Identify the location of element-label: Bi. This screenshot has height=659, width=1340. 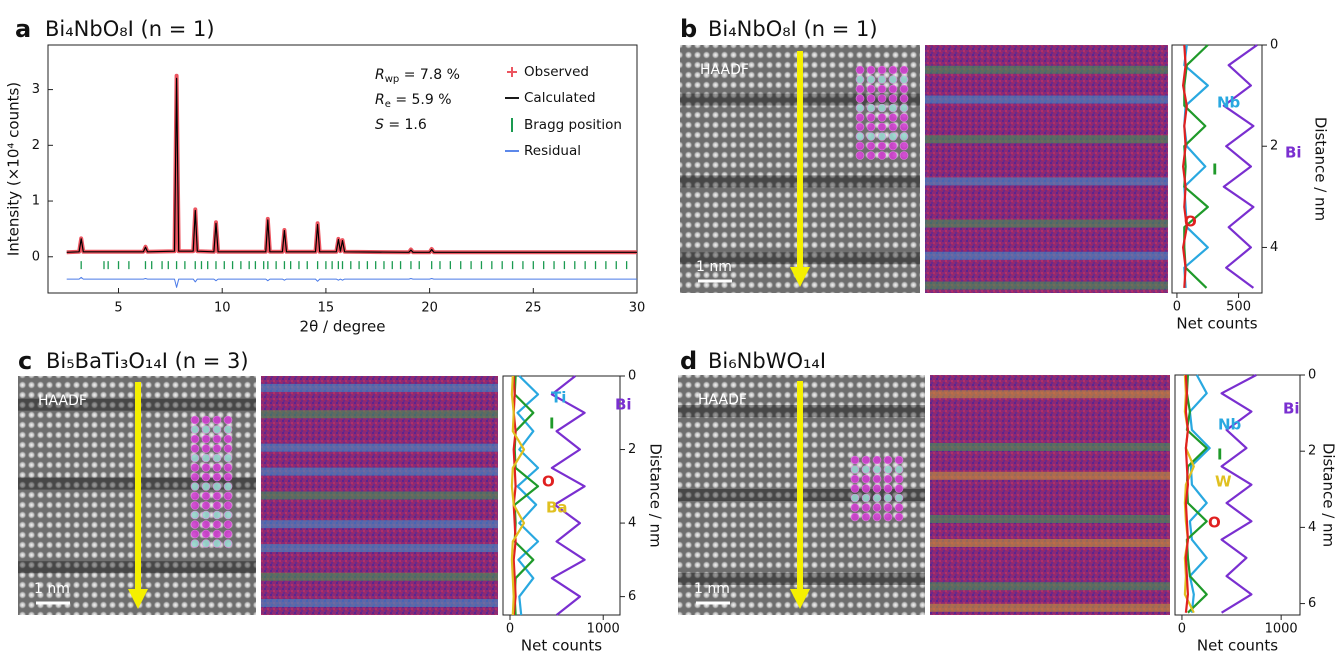
(623, 405).